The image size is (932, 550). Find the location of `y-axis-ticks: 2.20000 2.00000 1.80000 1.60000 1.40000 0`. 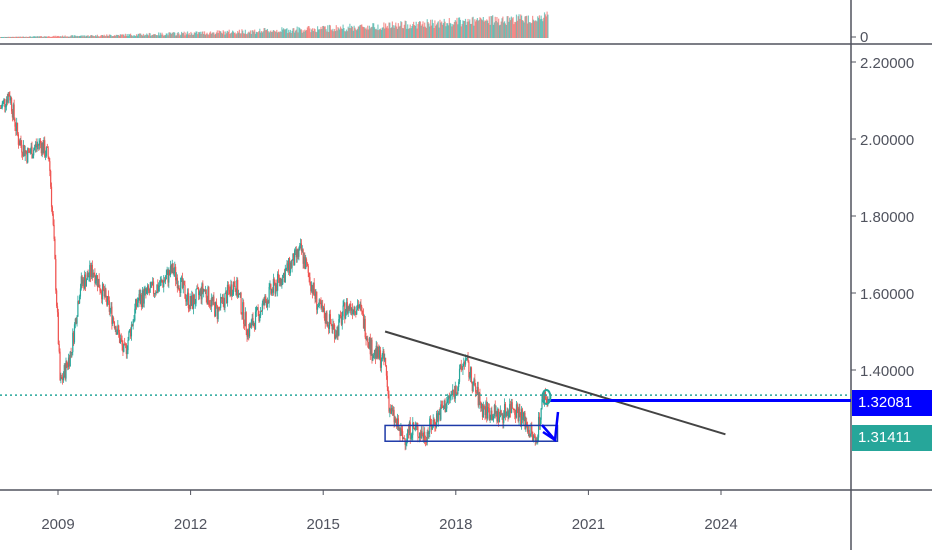

y-axis-ticks: 2.20000 2.00000 1.80000 1.60000 1.40000 0 is located at coordinates (882, 204).